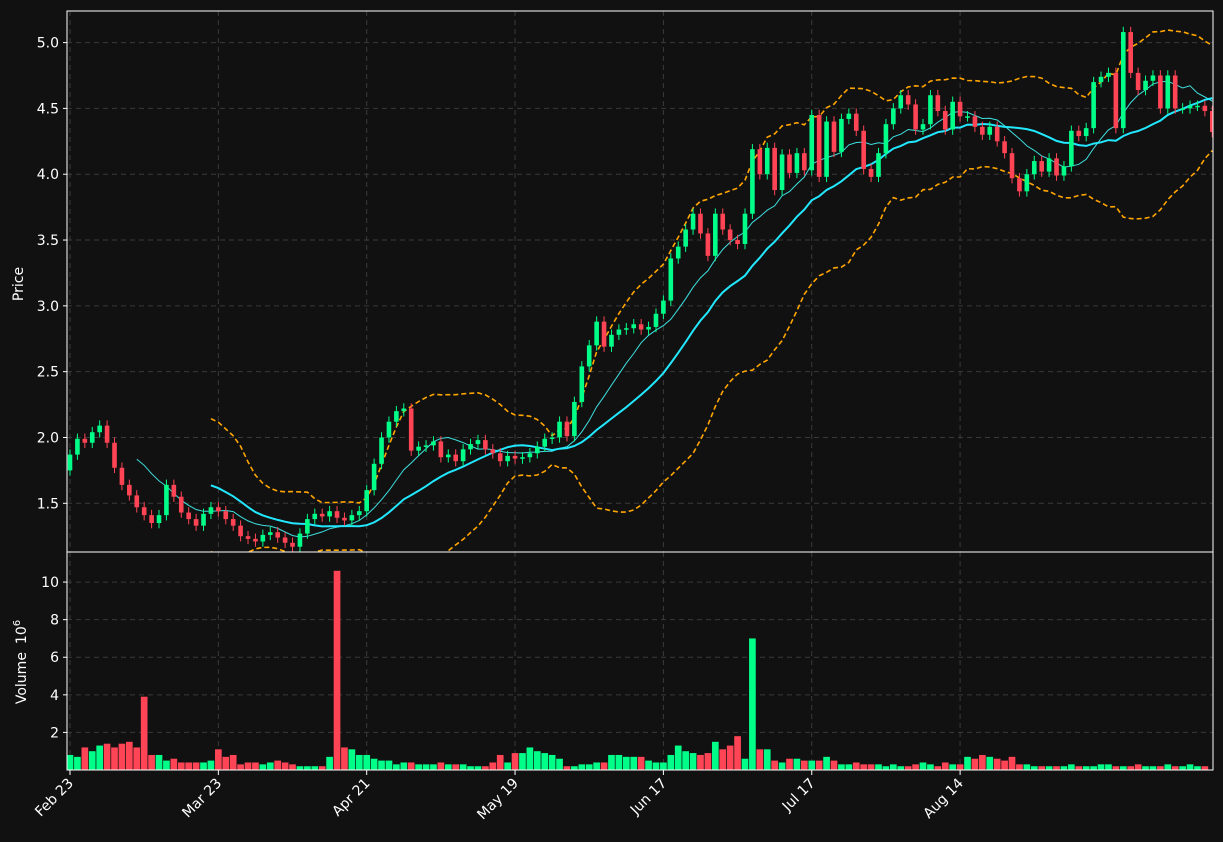 This screenshot has width=1223, height=842. Describe the element at coordinates (21, 662) in the screenshot. I see `volume-axis-label: Volume 106` at that location.